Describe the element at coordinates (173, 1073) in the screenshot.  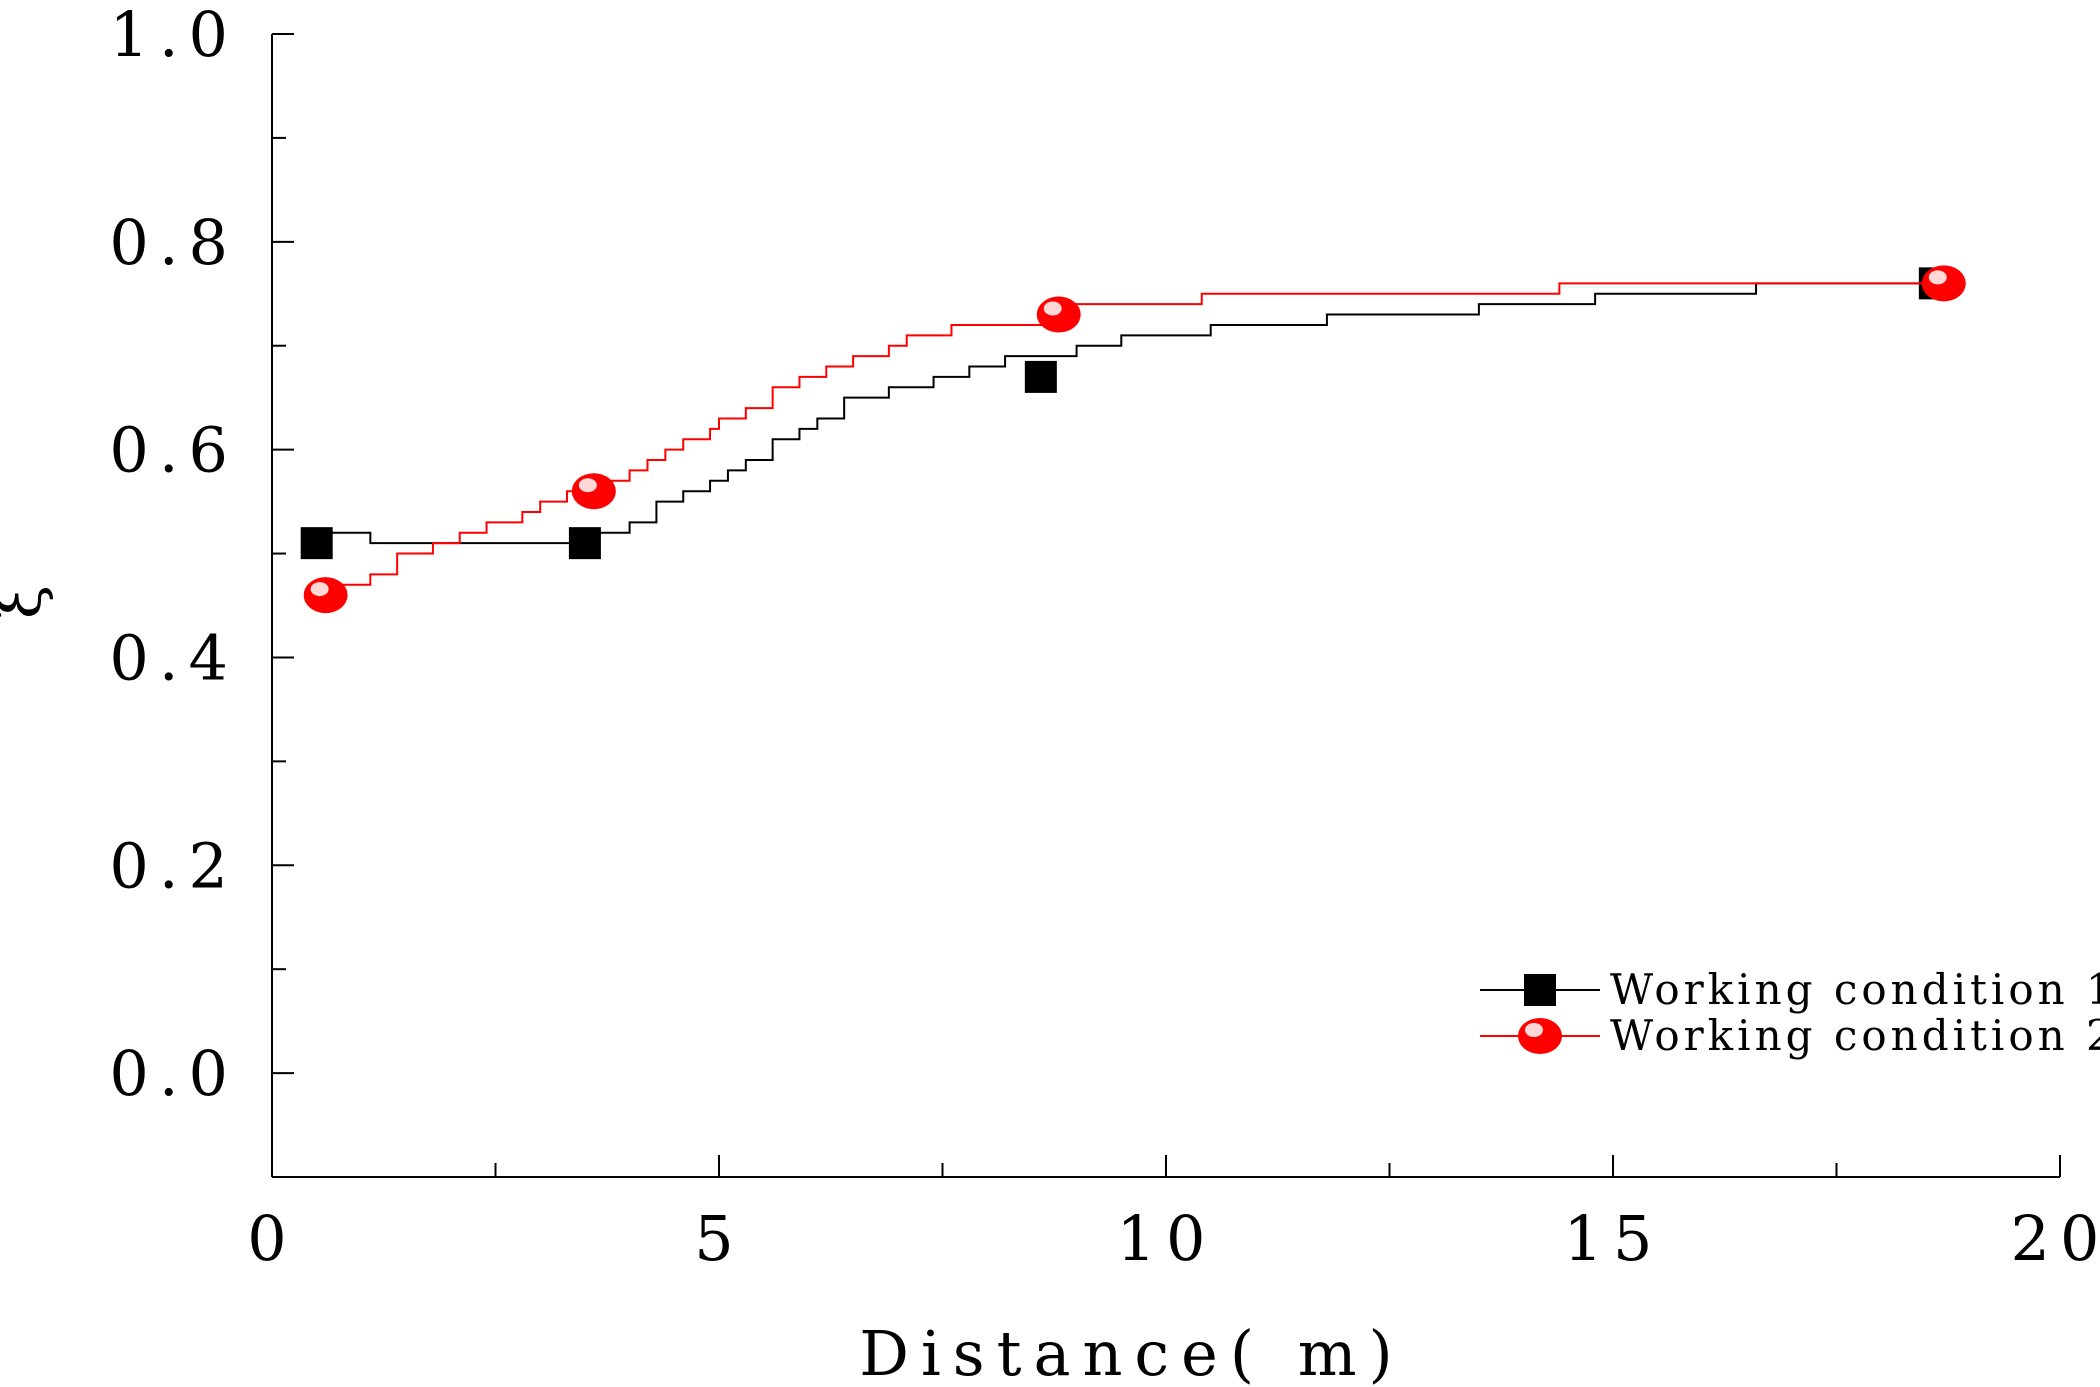
I see `y-tick-label: 0.0` at that location.